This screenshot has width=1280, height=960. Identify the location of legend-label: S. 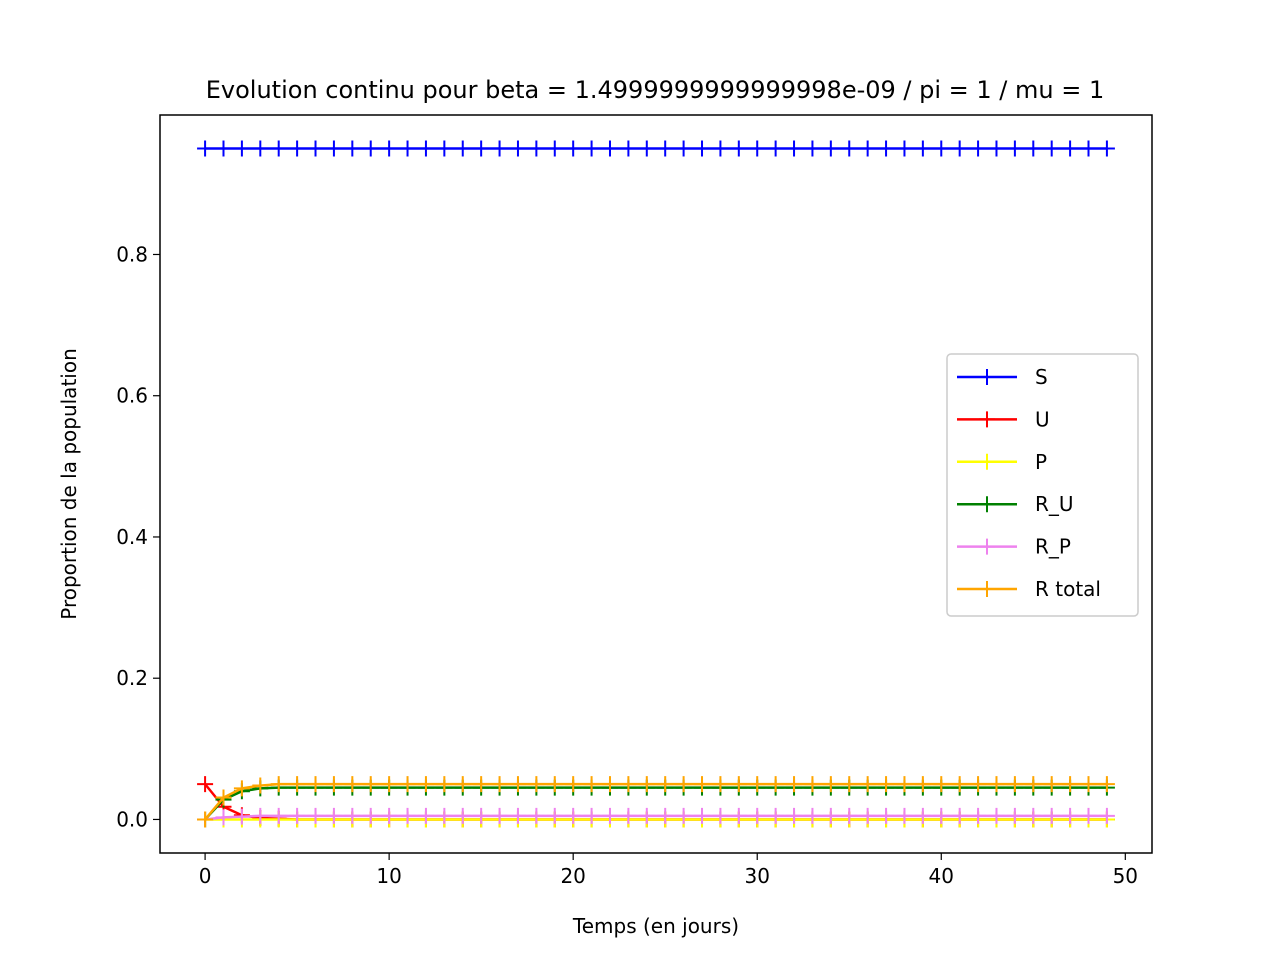
(1041, 377).